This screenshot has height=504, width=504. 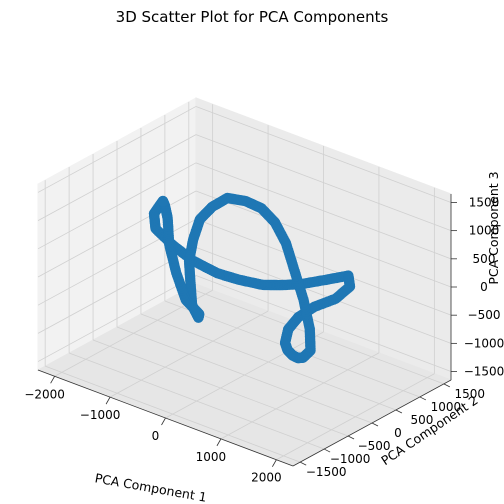 I want to click on x-tick-label: 0, so click(x=156, y=436).